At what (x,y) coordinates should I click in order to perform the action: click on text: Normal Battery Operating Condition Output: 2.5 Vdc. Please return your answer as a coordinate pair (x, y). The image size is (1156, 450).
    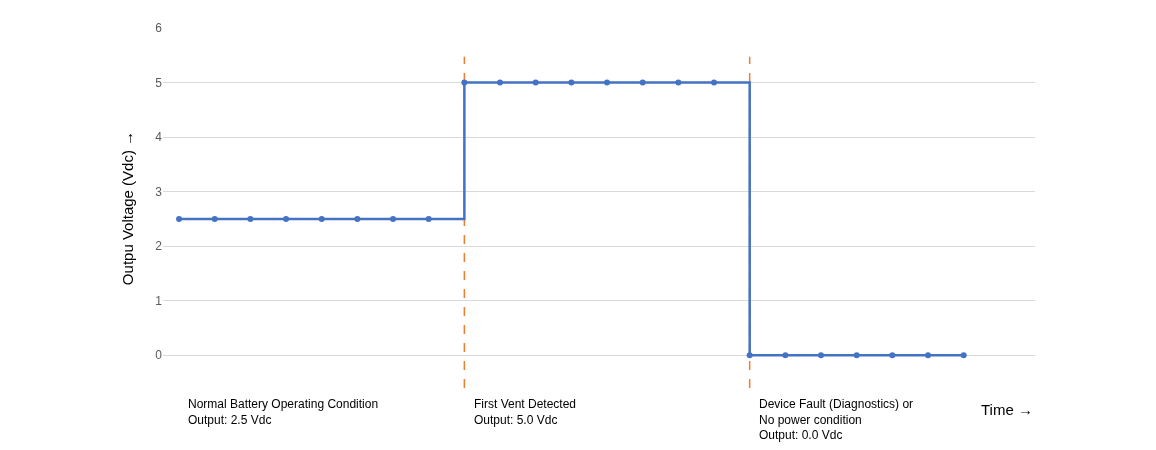
    Looking at the image, I should click on (283, 412).